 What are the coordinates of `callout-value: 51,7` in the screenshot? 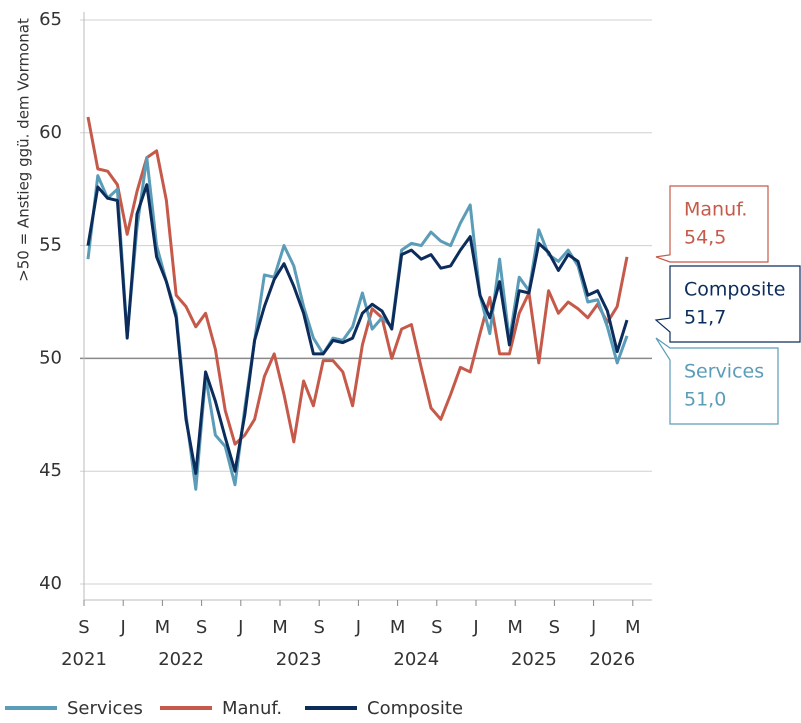 It's located at (705, 318).